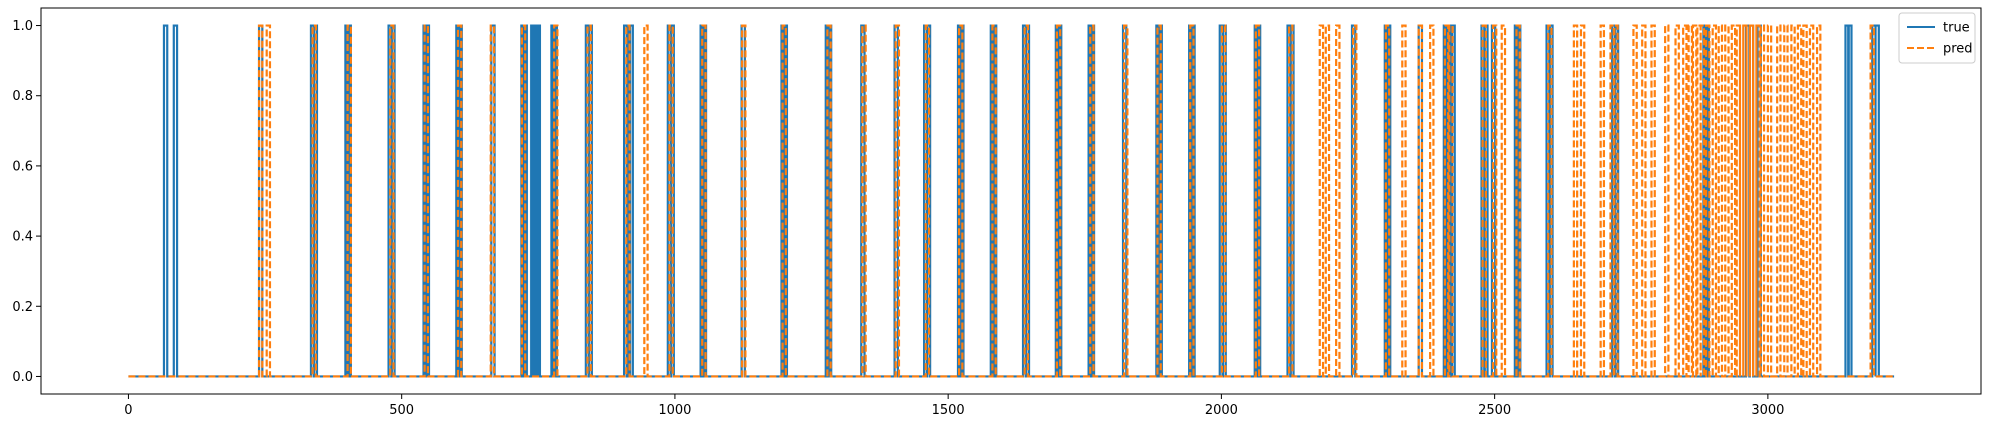 The image size is (1989, 428). What do you see at coordinates (1767, 410) in the screenshot?
I see `x-tick-label: 3000` at bounding box center [1767, 410].